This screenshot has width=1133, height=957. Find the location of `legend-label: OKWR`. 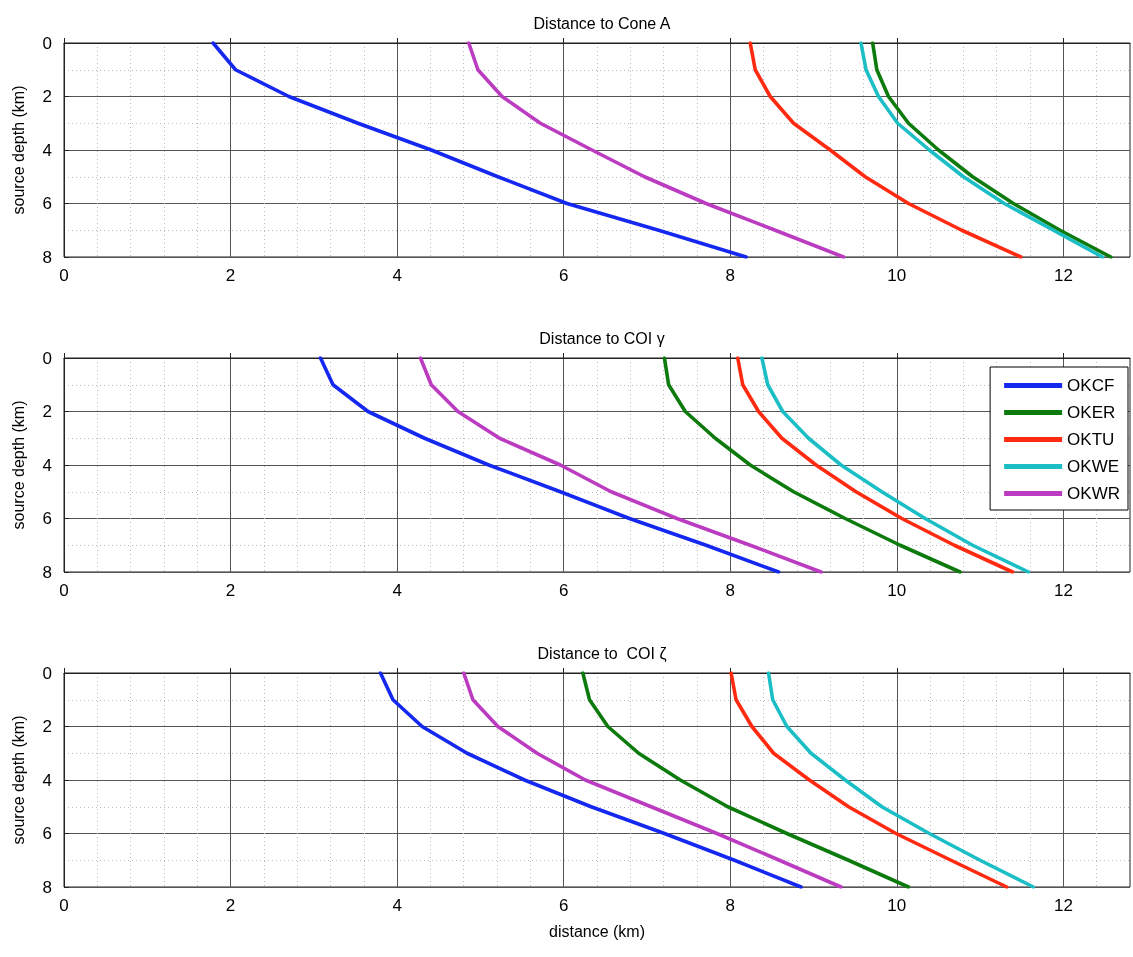

legend-label: OKWR is located at coordinates (1094, 493).